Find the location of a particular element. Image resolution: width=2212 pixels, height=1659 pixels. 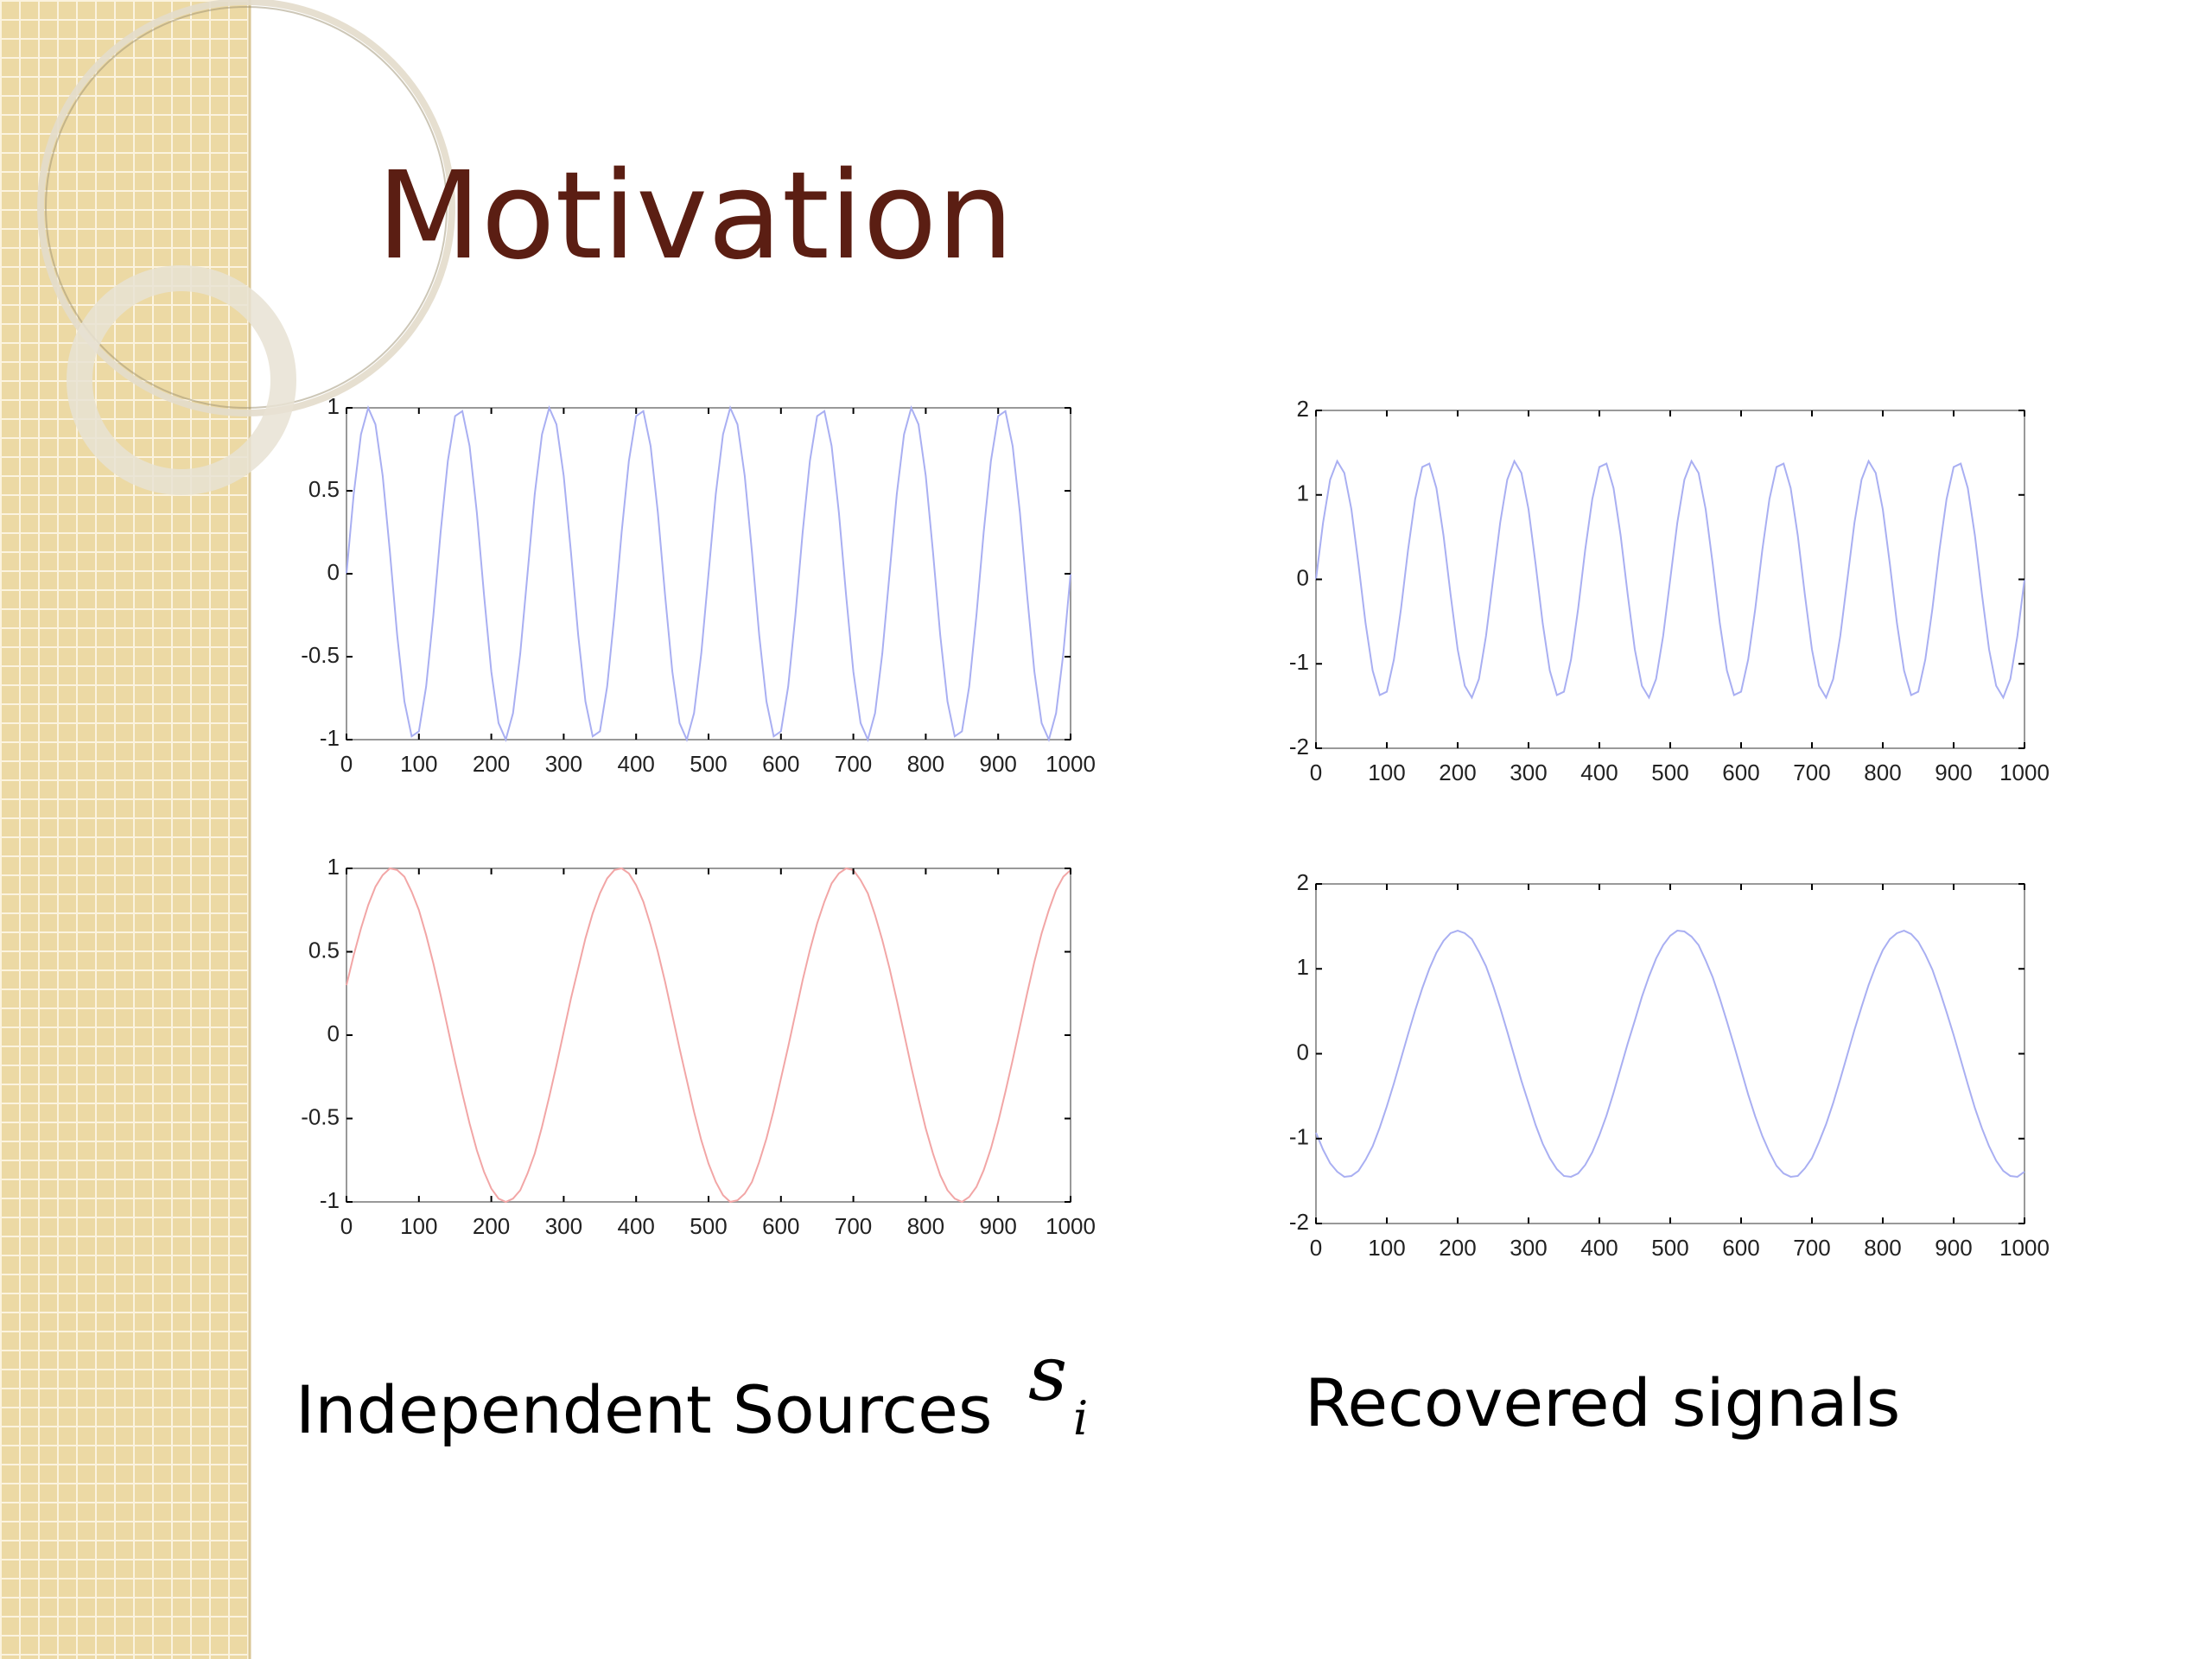

slide-title: Motivation is located at coordinates (695, 216).